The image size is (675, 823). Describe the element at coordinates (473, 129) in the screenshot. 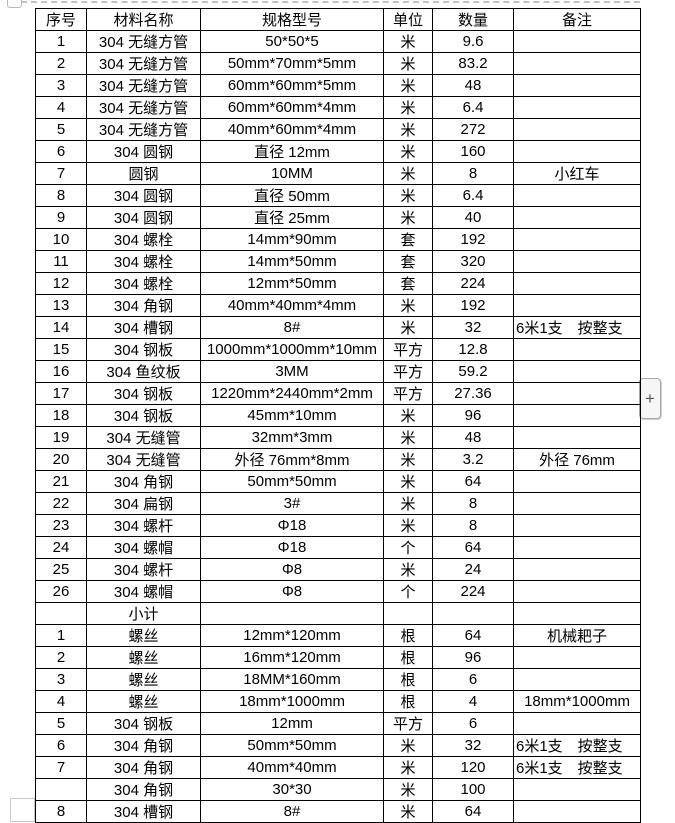

I see `cell-quantity: 272` at that location.